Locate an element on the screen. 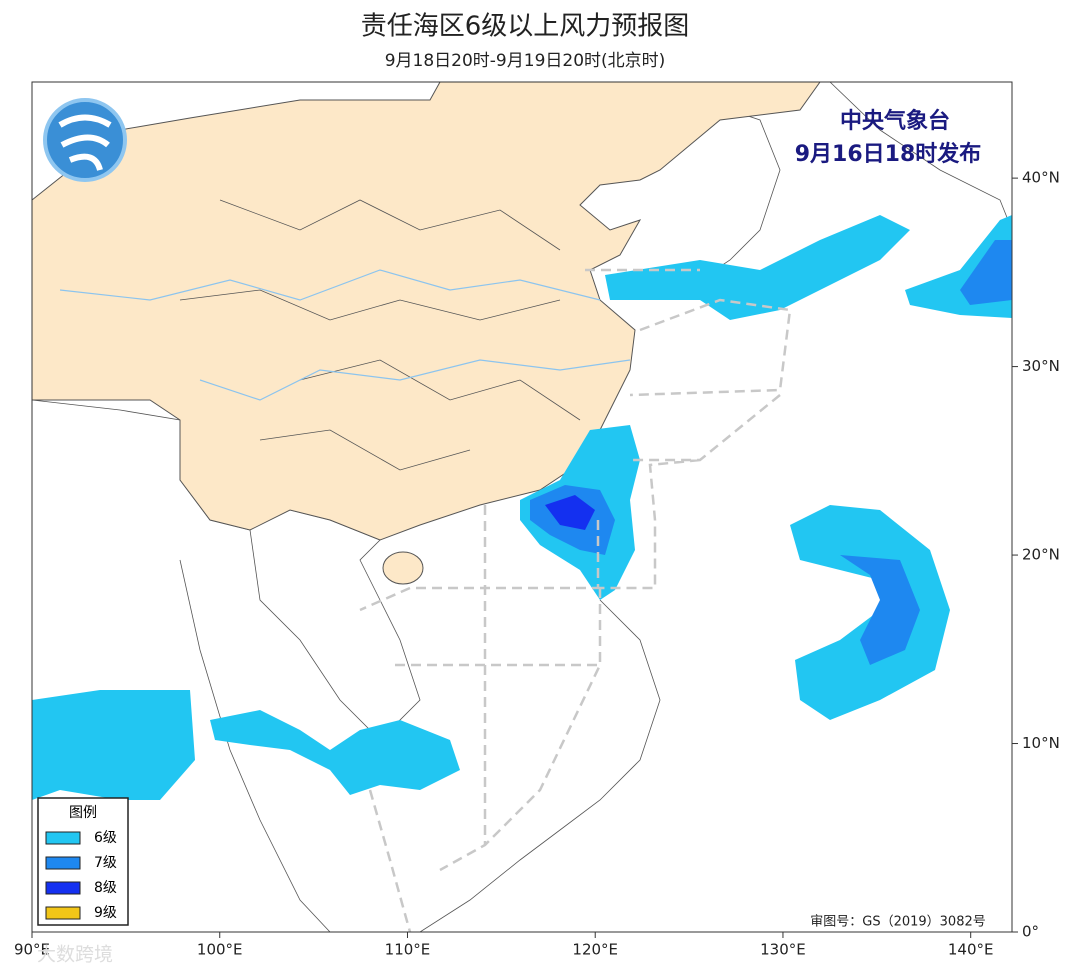 The image size is (1080, 977). x-tick-label: 110°E is located at coordinates (408, 950).